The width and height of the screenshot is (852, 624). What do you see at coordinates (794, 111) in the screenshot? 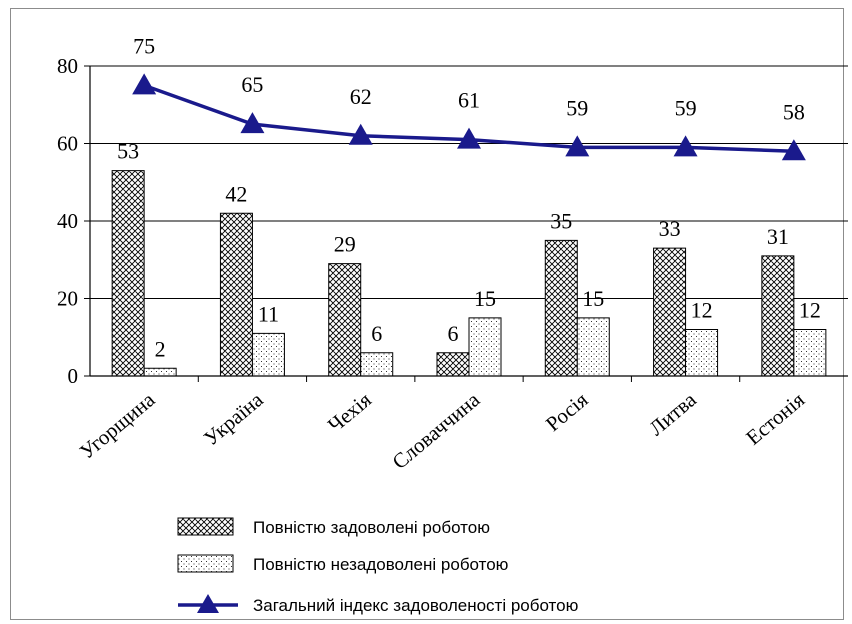
I see `index-value-label: 58` at bounding box center [794, 111].